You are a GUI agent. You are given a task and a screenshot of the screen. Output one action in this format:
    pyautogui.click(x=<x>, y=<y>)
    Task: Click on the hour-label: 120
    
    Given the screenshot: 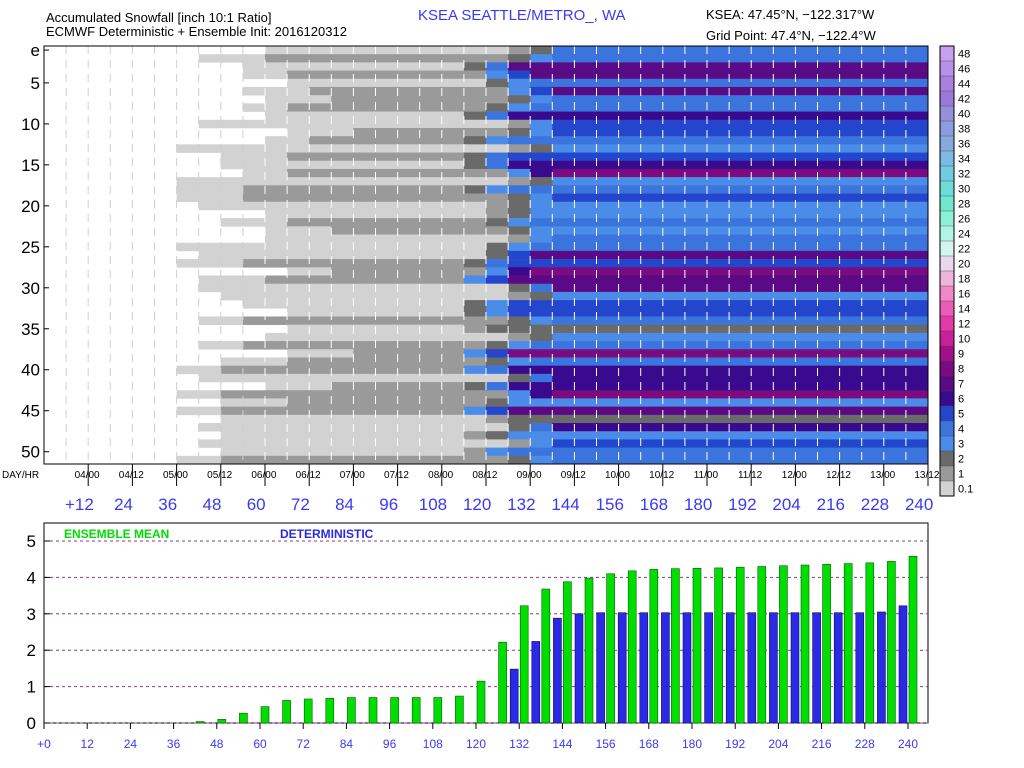 What is the action you would take?
    pyautogui.click(x=477, y=504)
    